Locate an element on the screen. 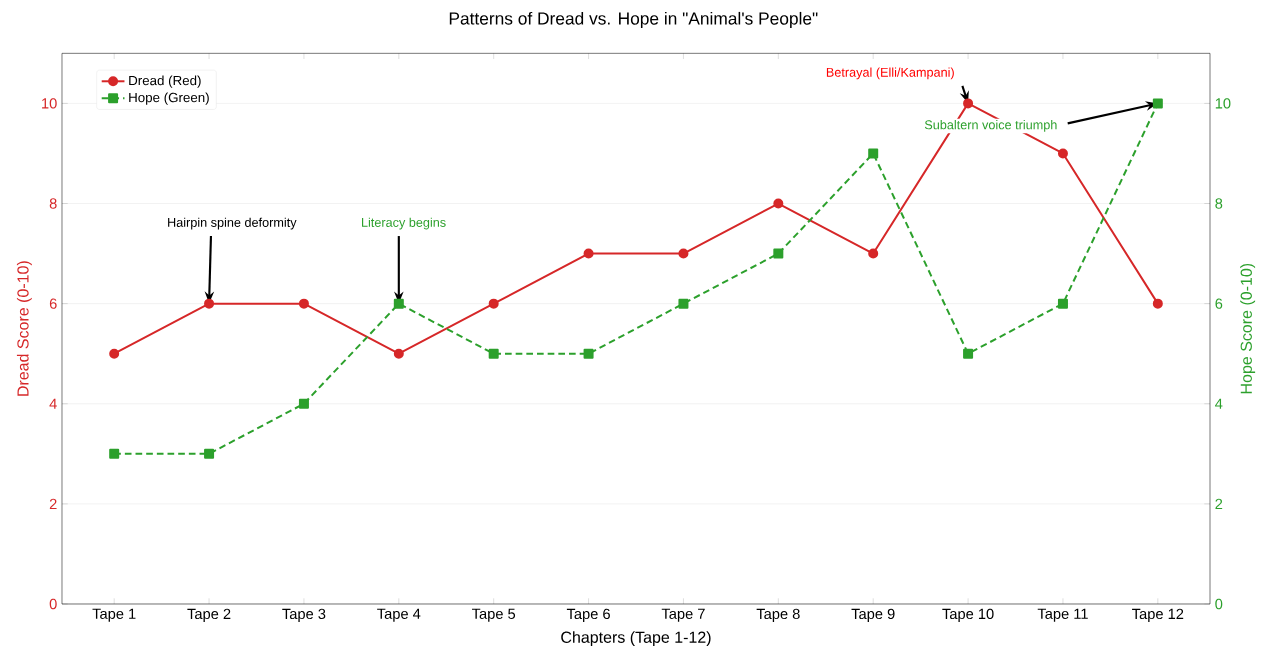 This screenshot has width=1267, height=650. x-tick-label: Tape 5 is located at coordinates (494, 615).